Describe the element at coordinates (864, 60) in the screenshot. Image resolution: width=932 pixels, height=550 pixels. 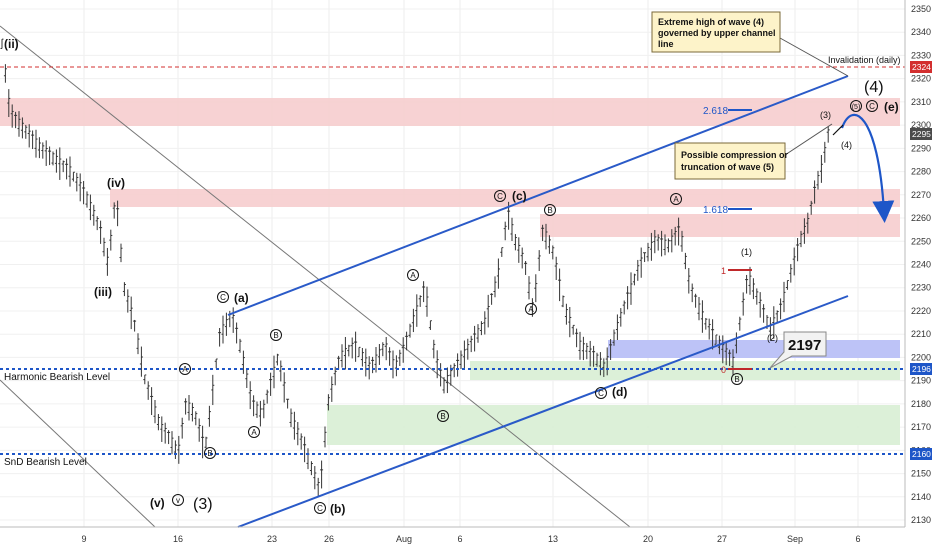
I see `invalidation-label: Invalidation (daily)` at that location.